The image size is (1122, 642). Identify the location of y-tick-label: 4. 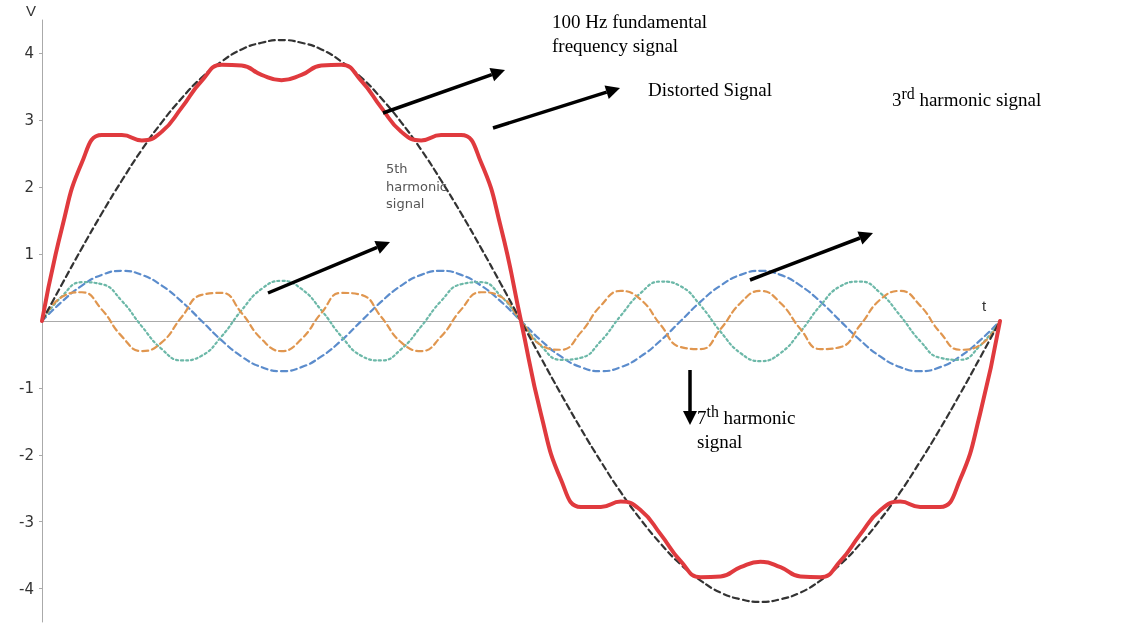
(29, 53).